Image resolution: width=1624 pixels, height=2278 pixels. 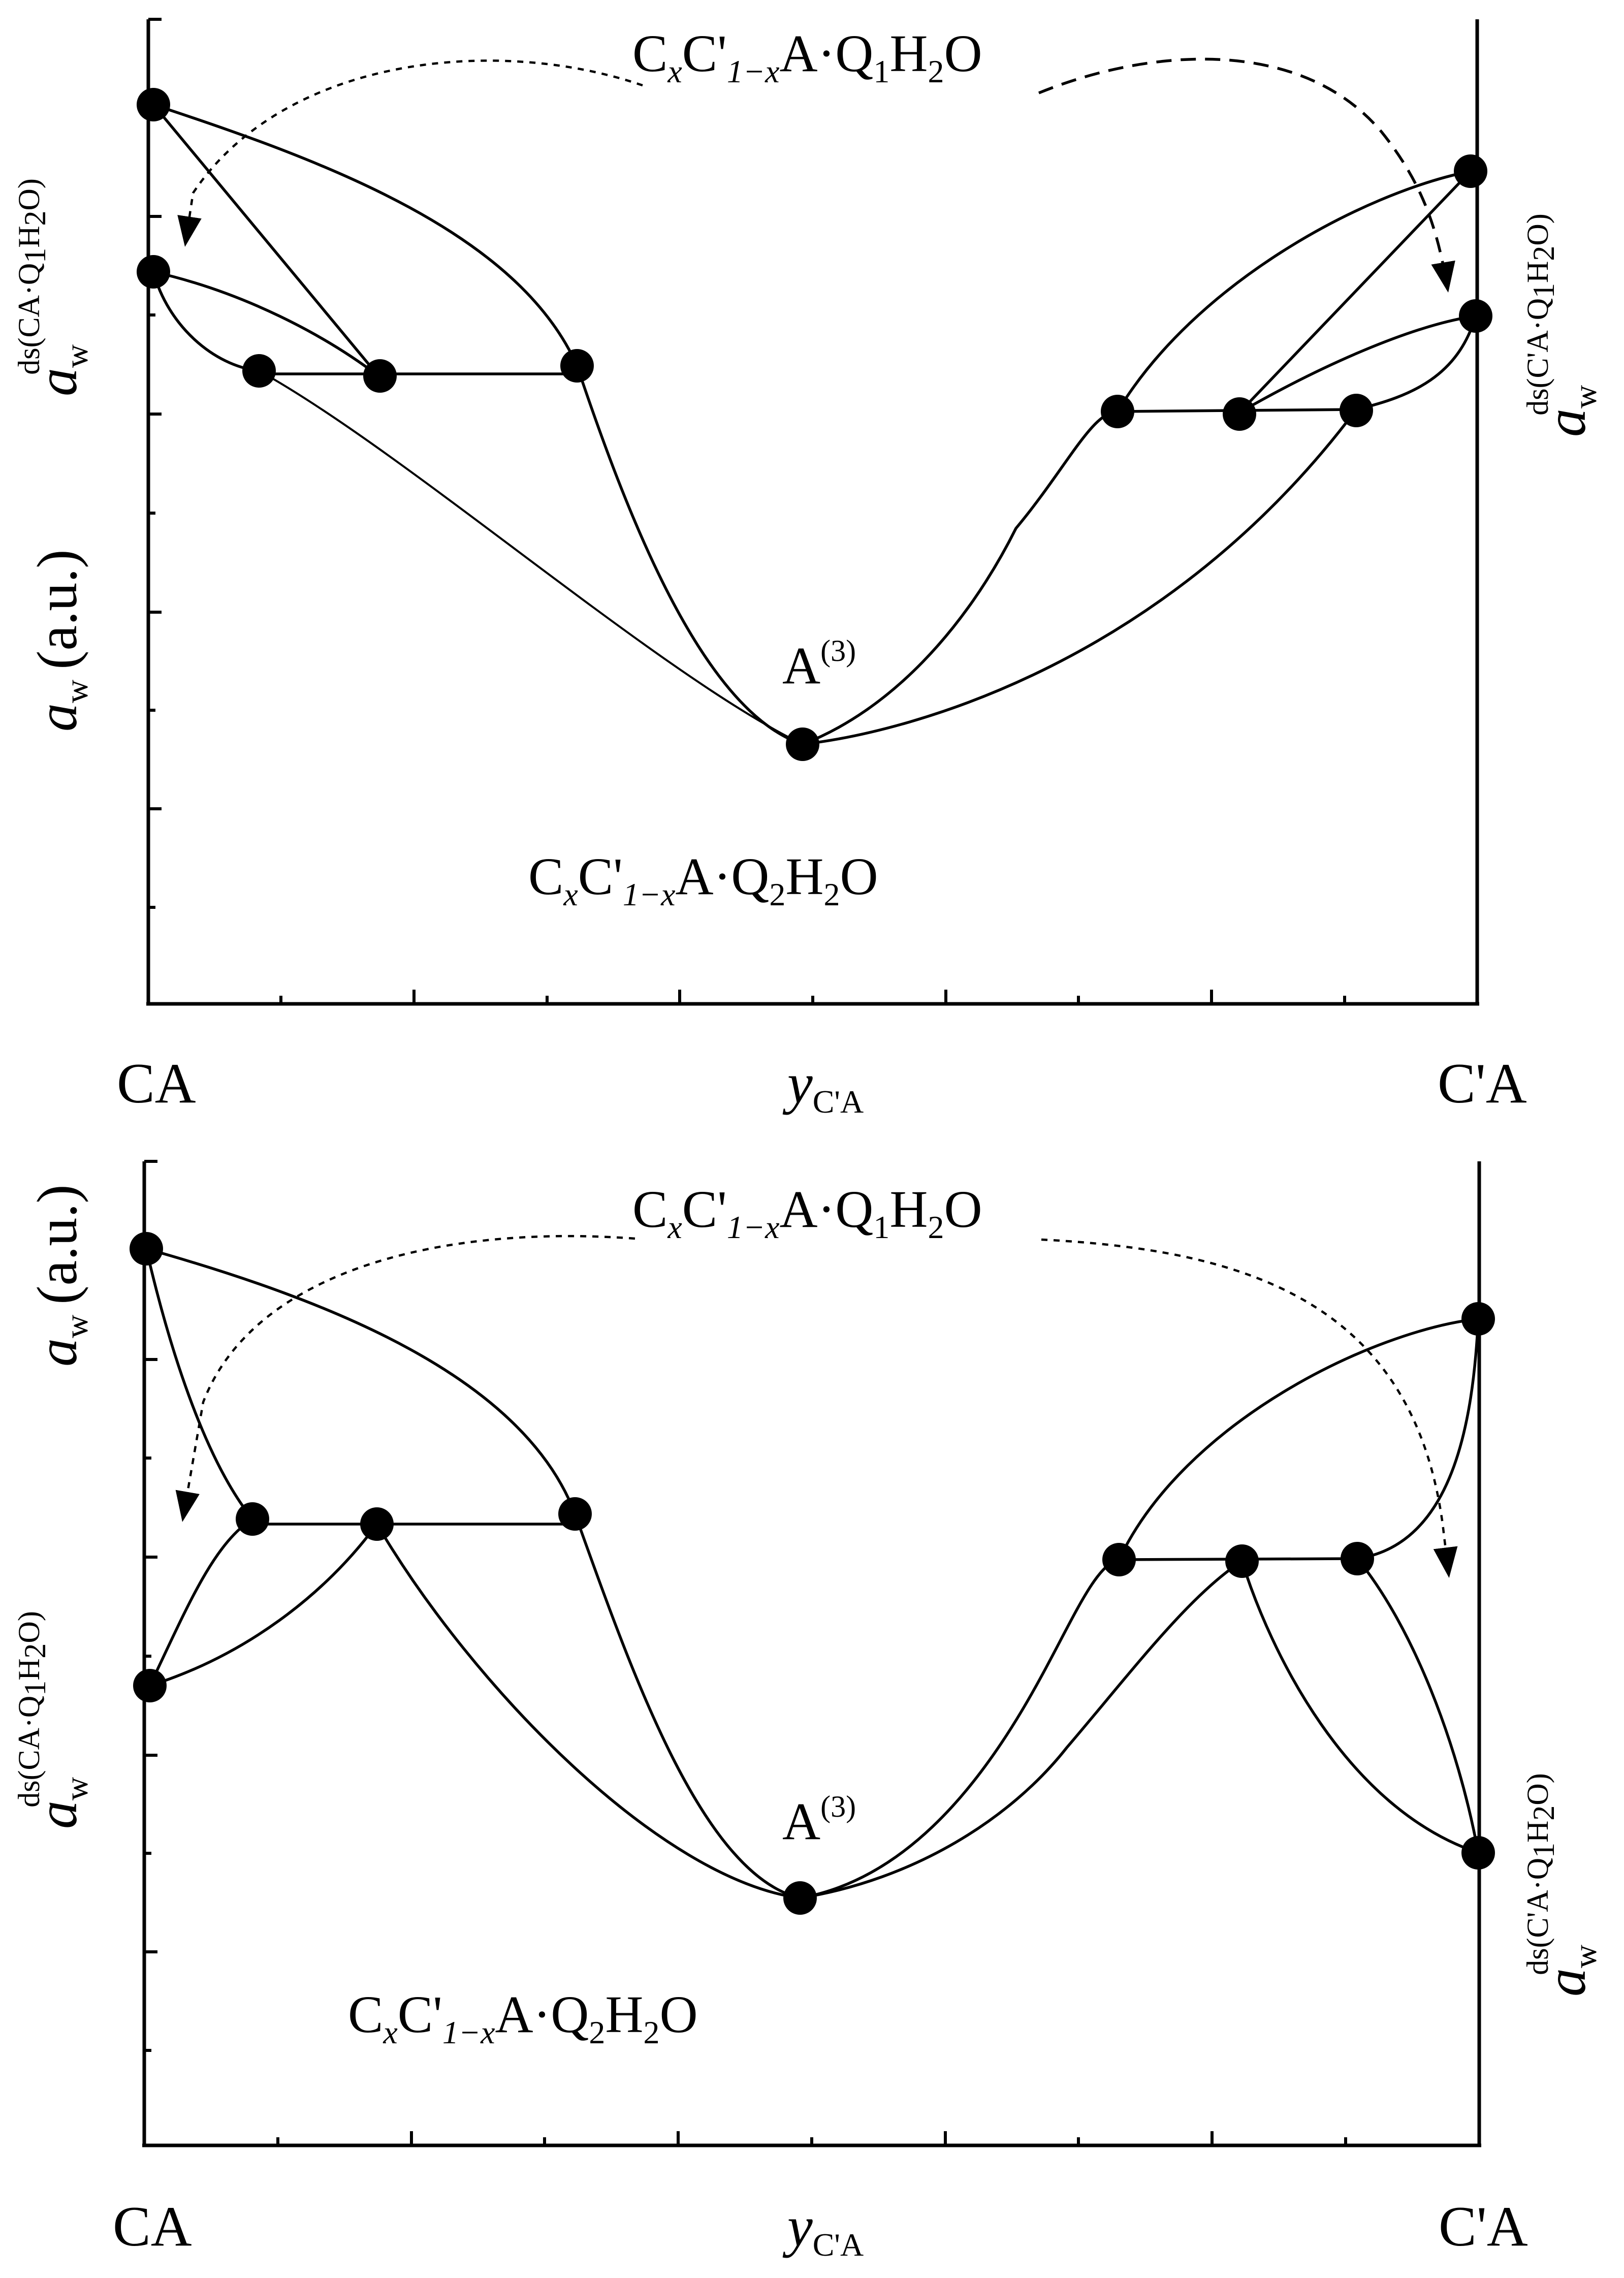 I want to click on bottom-x-ticks, so click(x=811, y=2138).